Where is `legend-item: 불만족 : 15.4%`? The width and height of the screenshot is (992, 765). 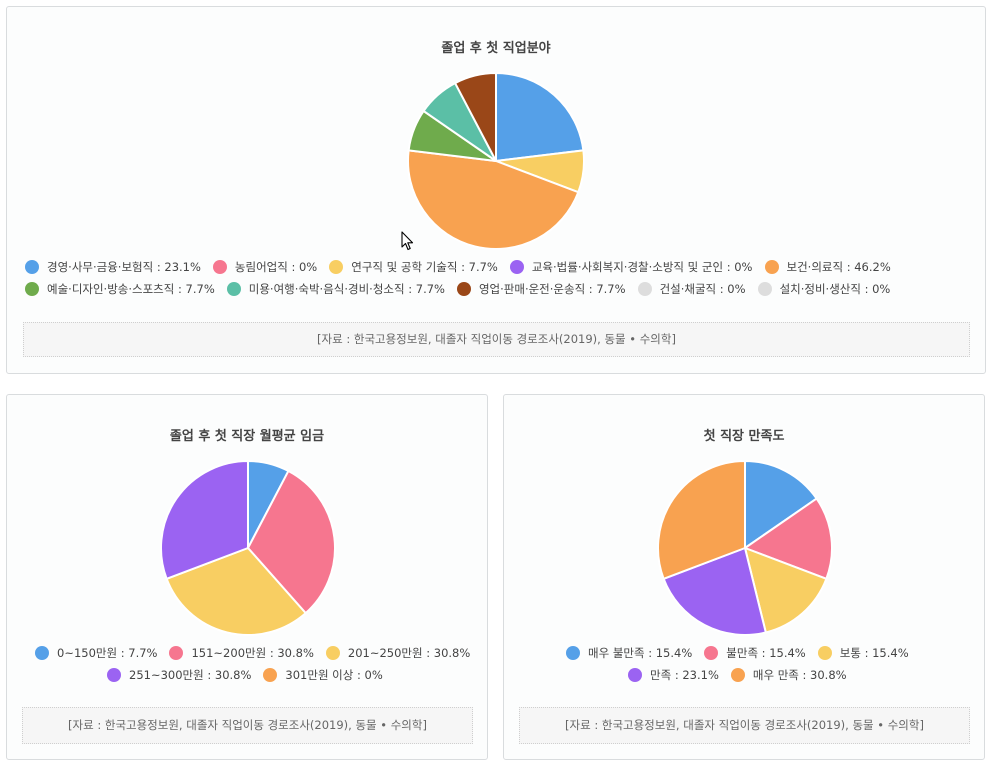
legend-item: 불만족 : 15.4% is located at coordinates (755, 653).